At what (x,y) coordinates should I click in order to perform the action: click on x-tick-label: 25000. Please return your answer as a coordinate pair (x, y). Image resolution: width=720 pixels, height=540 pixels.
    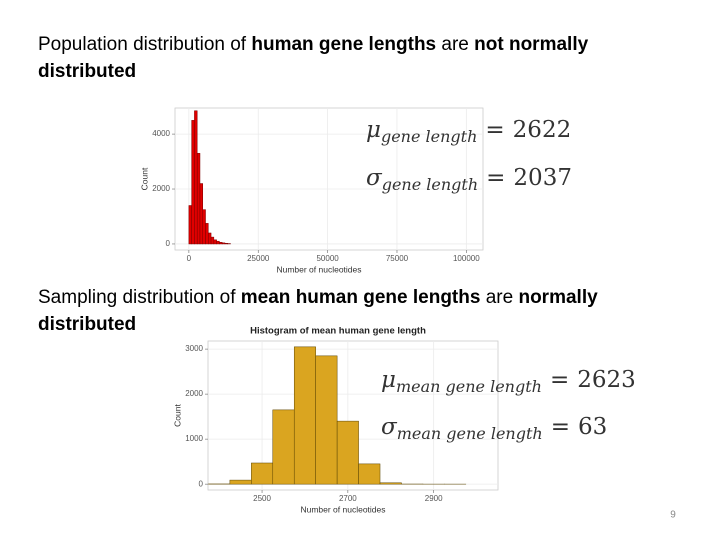
    Looking at the image, I should click on (258, 258).